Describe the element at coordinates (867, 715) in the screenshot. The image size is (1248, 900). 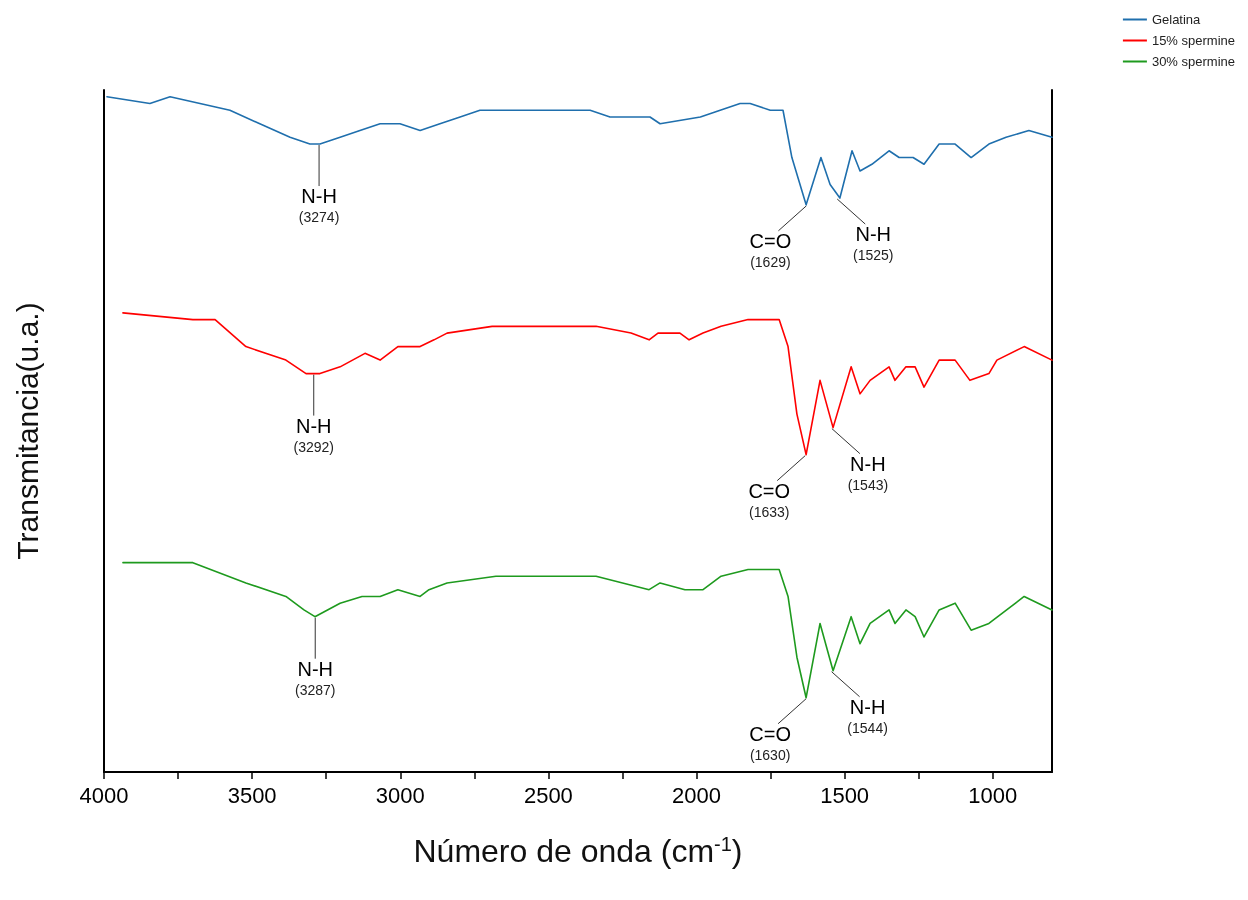
I see `annotation: N-H (1544)` at that location.